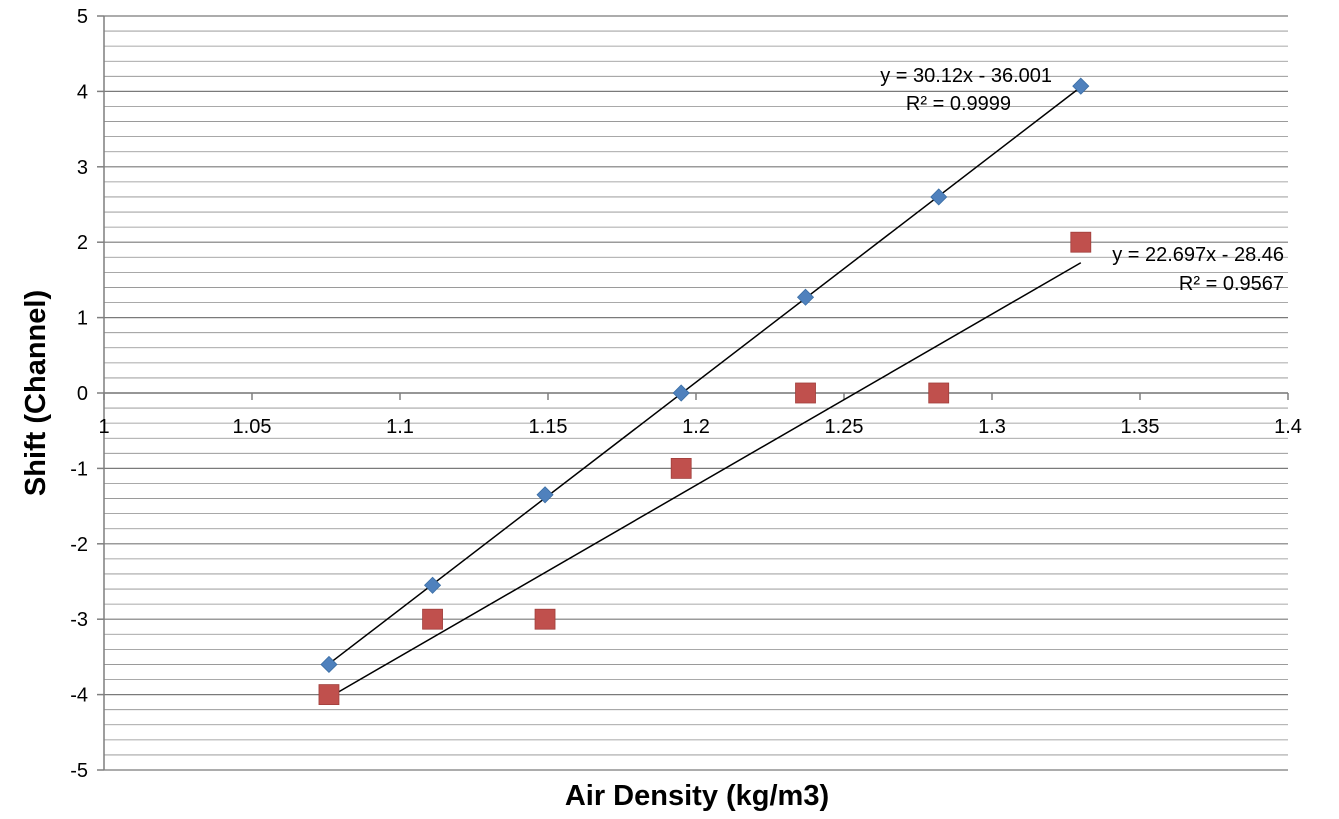 The width and height of the screenshot is (1339, 819). What do you see at coordinates (82, 168) in the screenshot?
I see `y-tick-label: 3` at bounding box center [82, 168].